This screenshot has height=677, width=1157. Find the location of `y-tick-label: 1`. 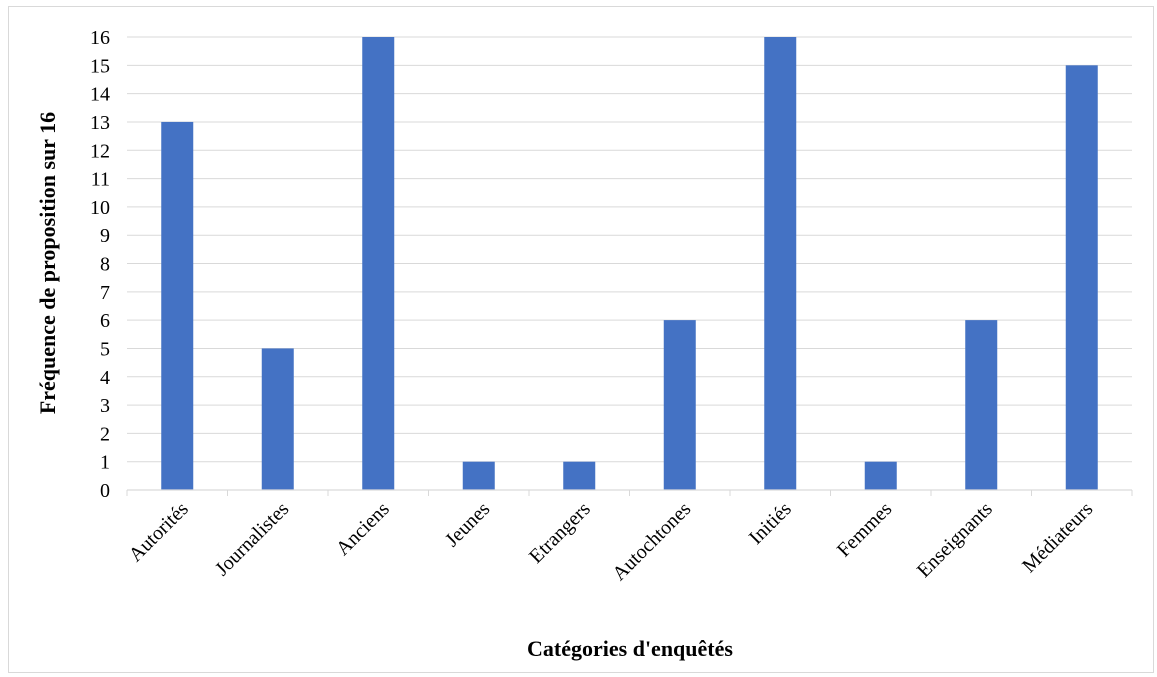

y-tick-label: 1 is located at coordinates (105, 463).